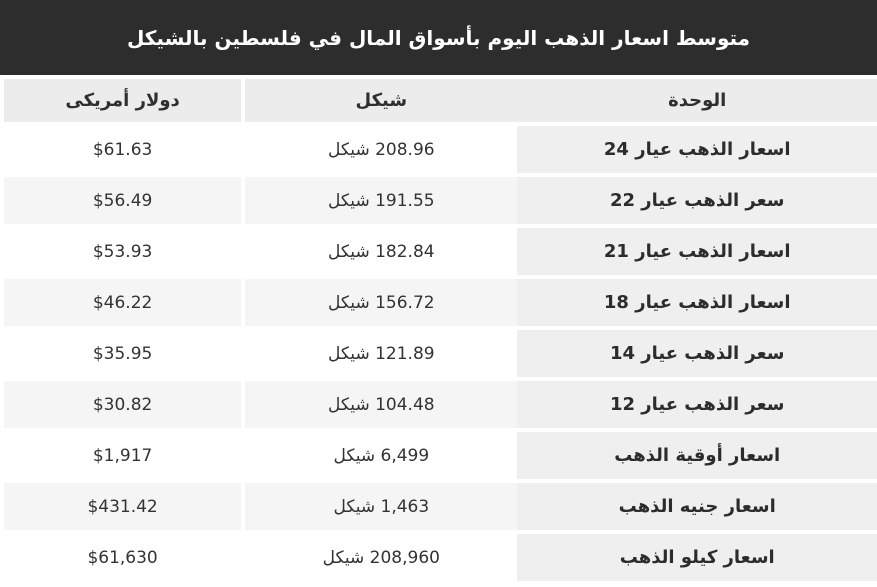 The height and width of the screenshot is (587, 877). I want to click on header-row: الوحدة شيكل دولار أمريكى, so click(438, 98).